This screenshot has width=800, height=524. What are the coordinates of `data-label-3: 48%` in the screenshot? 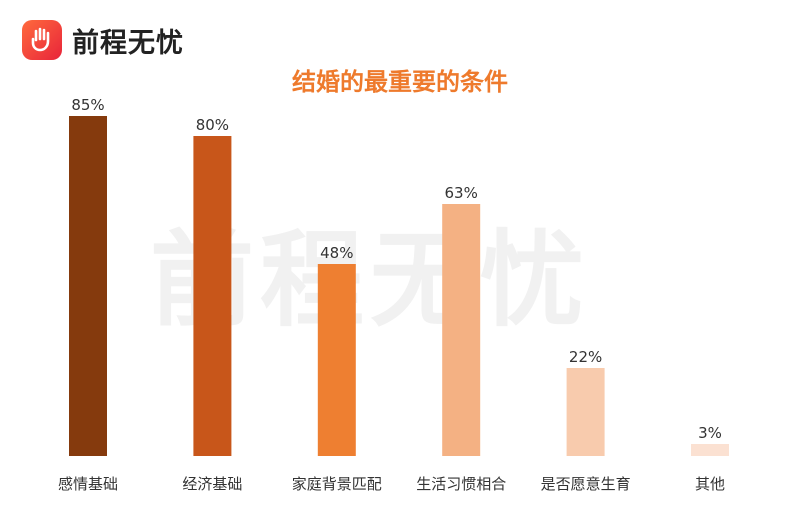 It's located at (336, 253).